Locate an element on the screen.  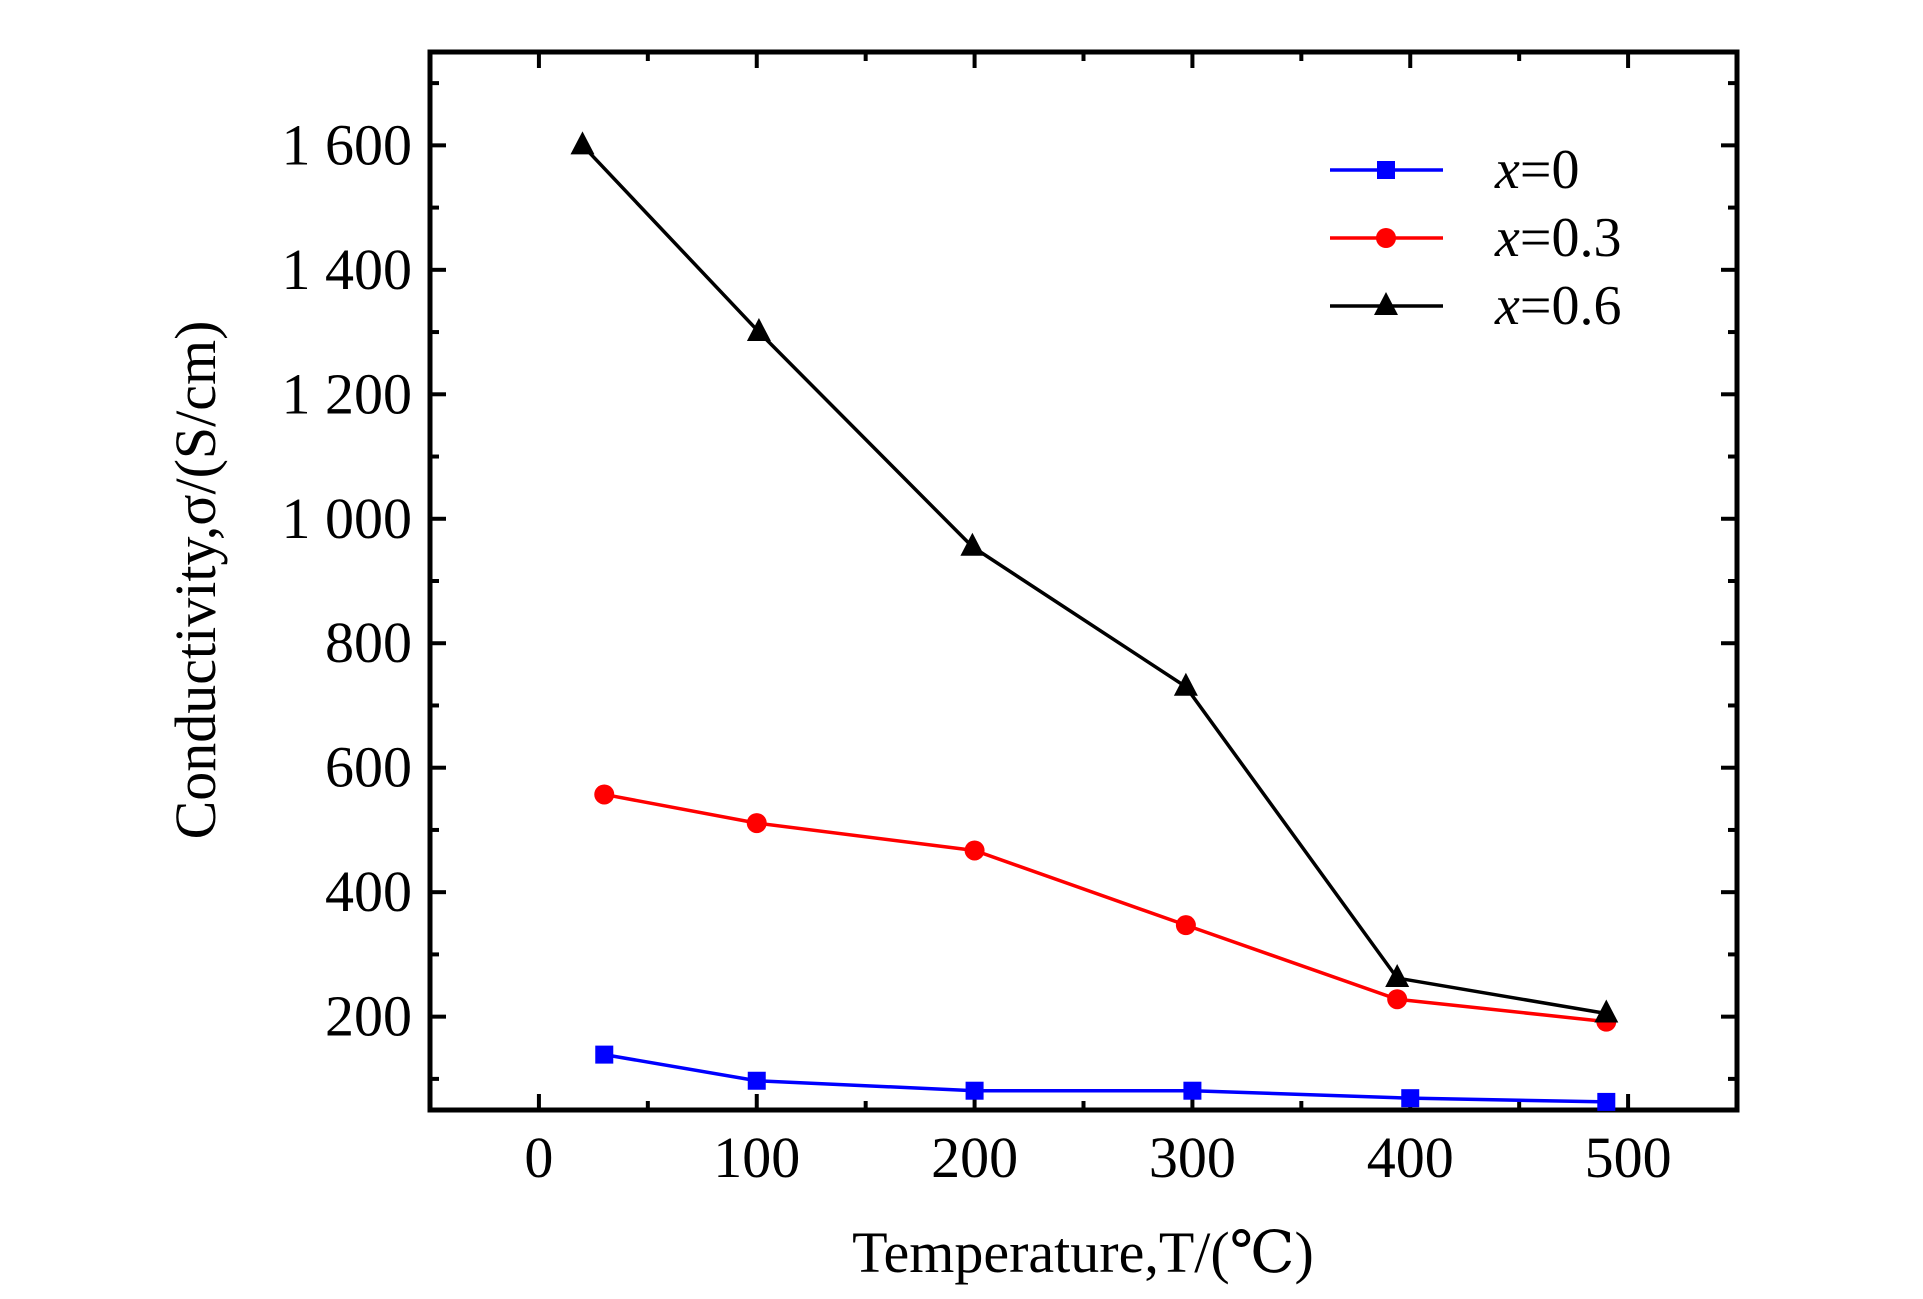
y-axis-label: Conductivity,σ/(S/cm) is located at coordinates (195, 580).